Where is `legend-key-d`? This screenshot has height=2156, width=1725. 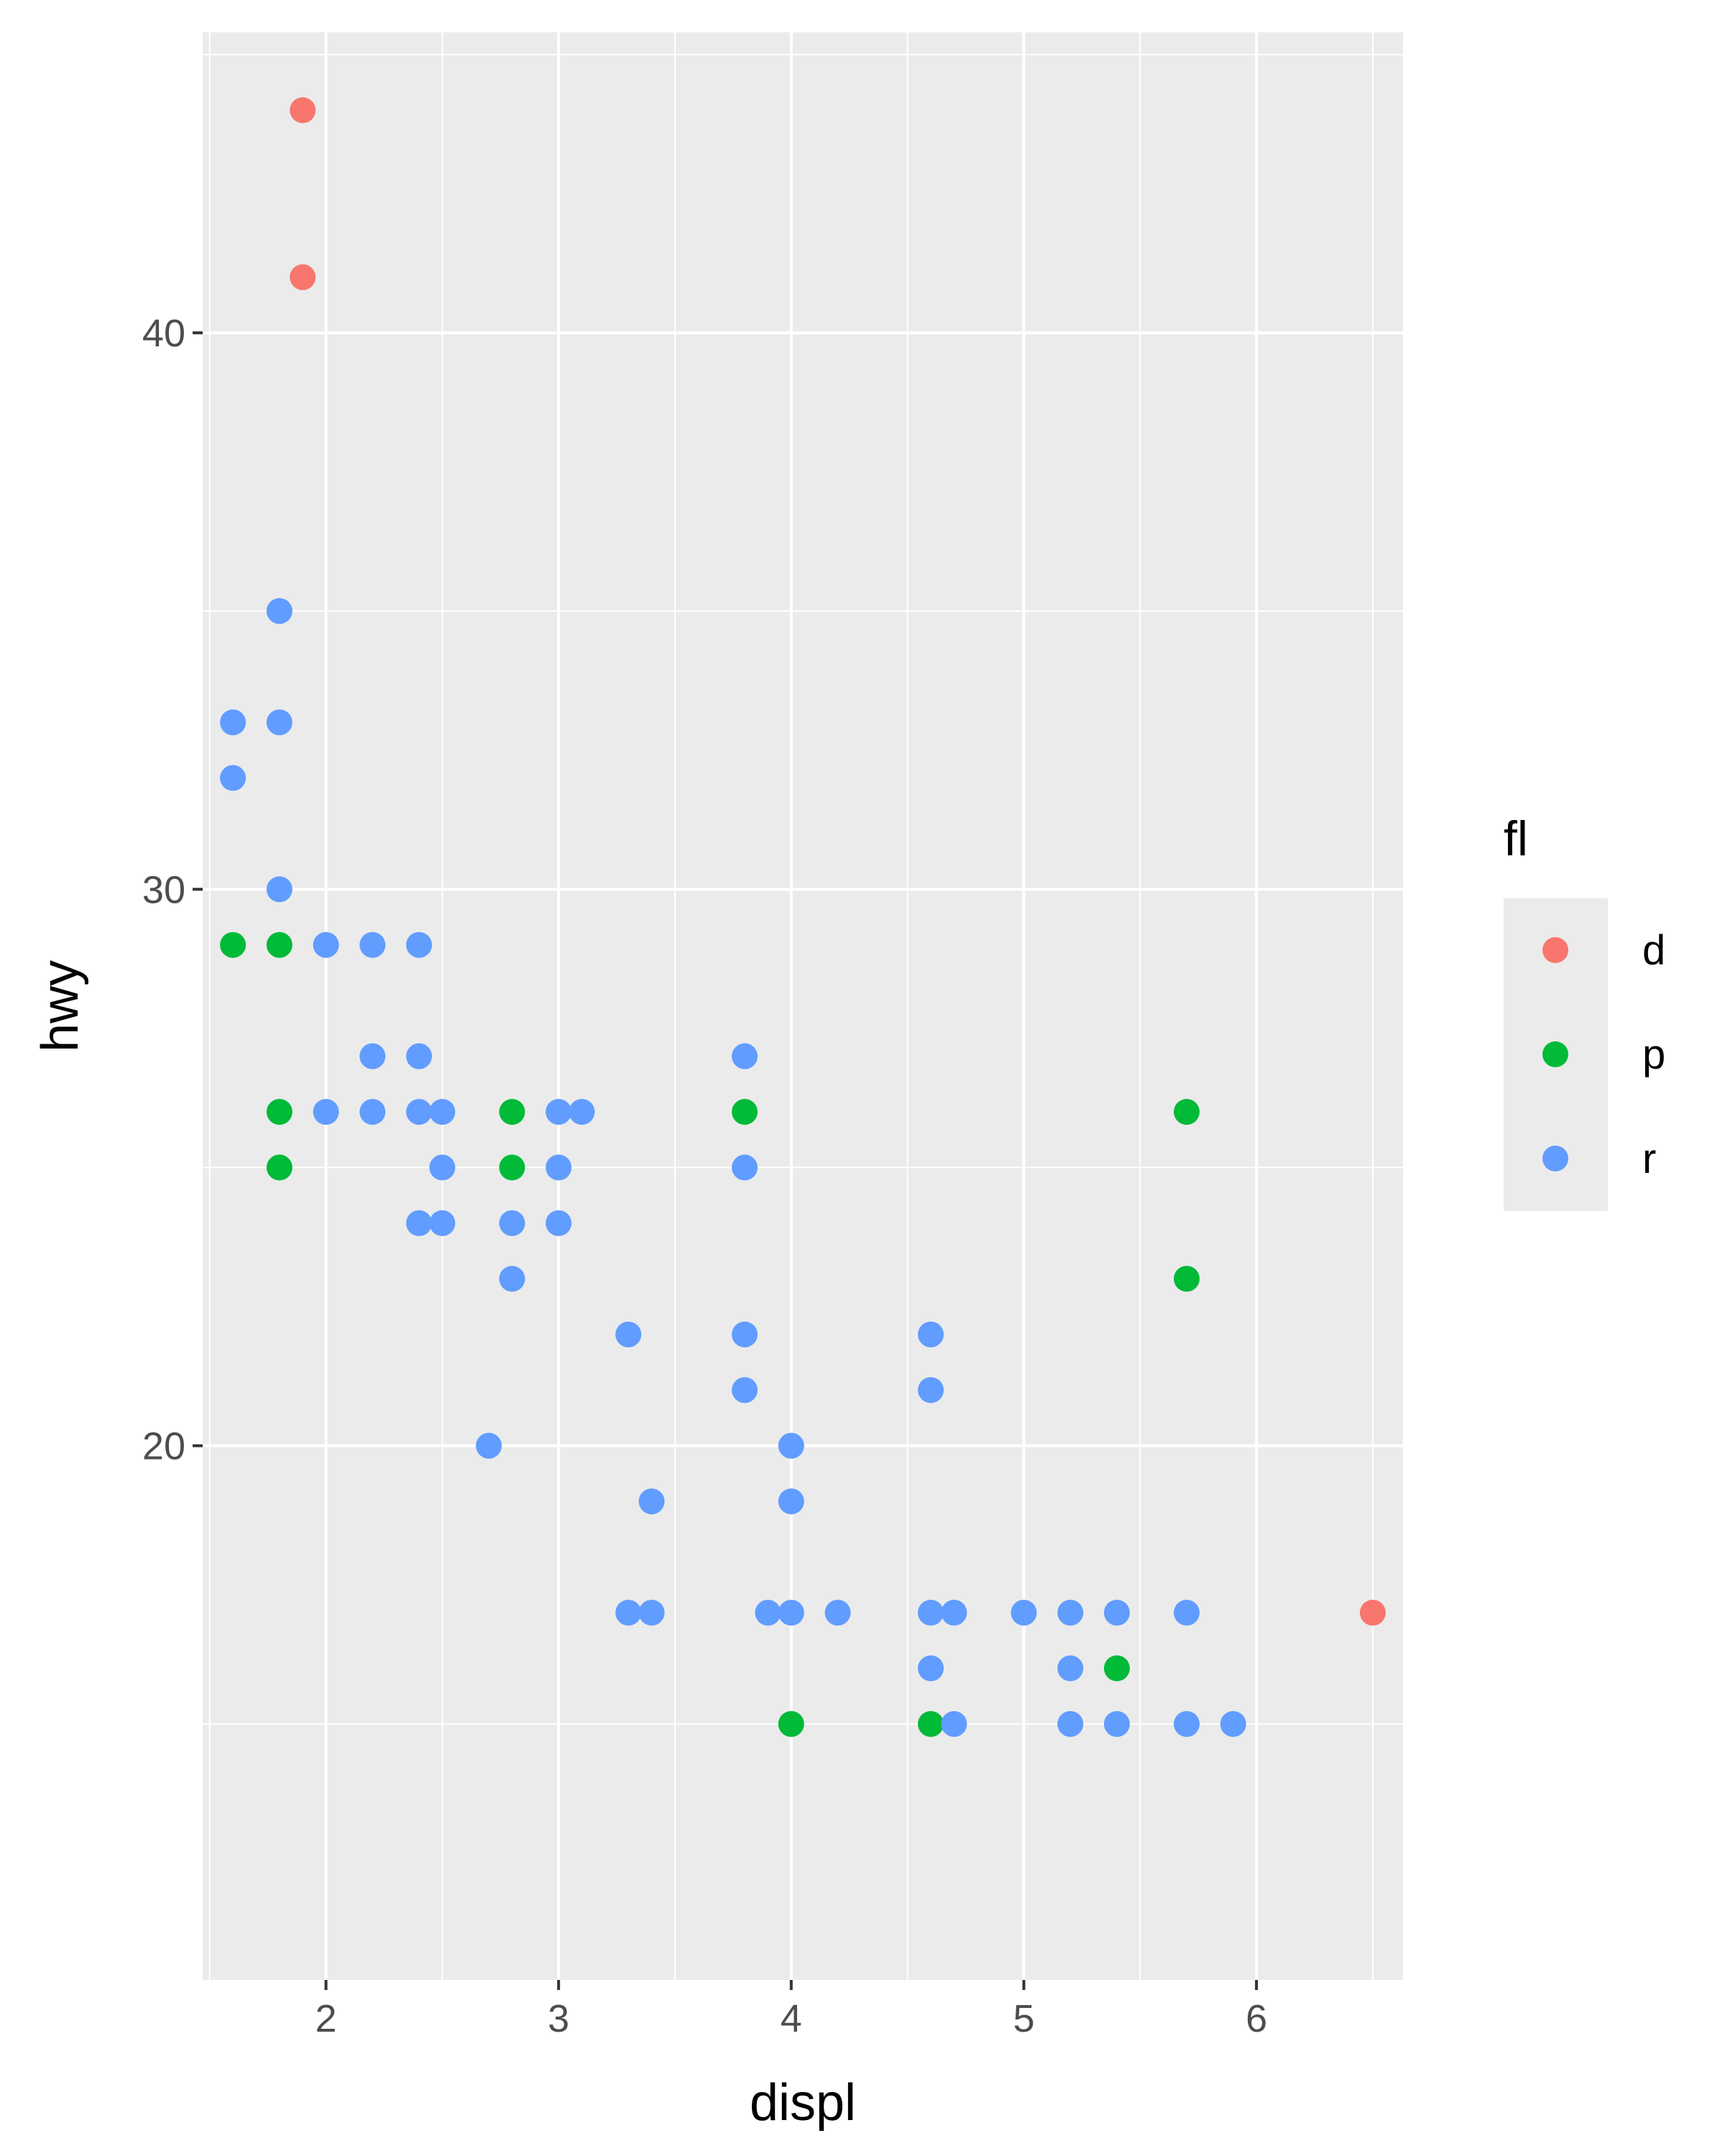 legend-key-d is located at coordinates (1555, 950).